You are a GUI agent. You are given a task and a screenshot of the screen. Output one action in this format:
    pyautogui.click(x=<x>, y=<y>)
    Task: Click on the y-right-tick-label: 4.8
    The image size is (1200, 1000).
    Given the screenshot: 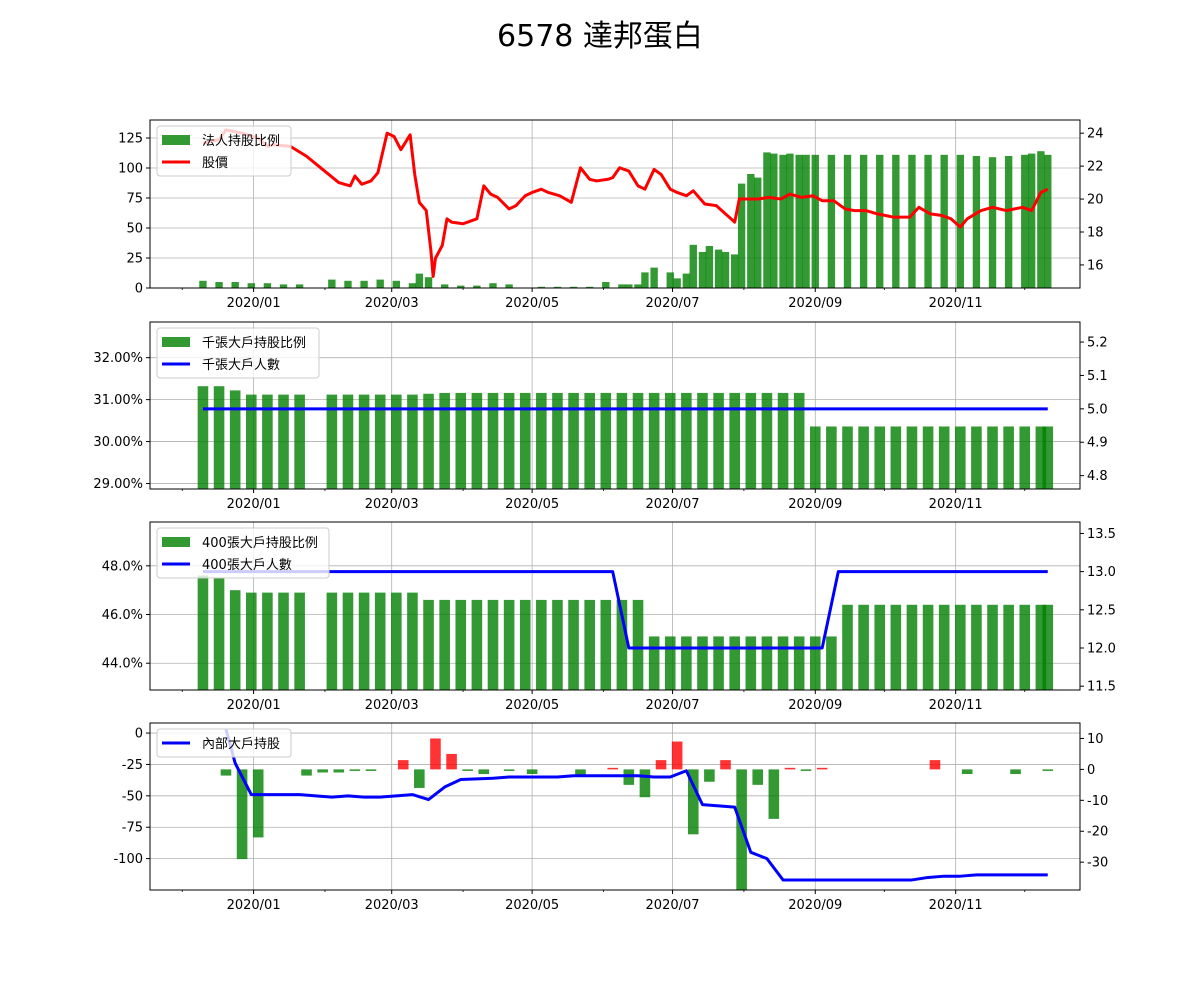 What is the action you would take?
    pyautogui.click(x=1097, y=476)
    